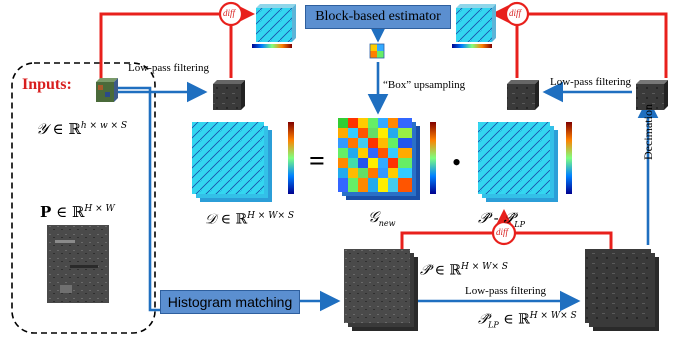 This screenshot has height=341, width=686. I want to click on phat-lp-symbol: 𝒫̂, so click(483, 319).